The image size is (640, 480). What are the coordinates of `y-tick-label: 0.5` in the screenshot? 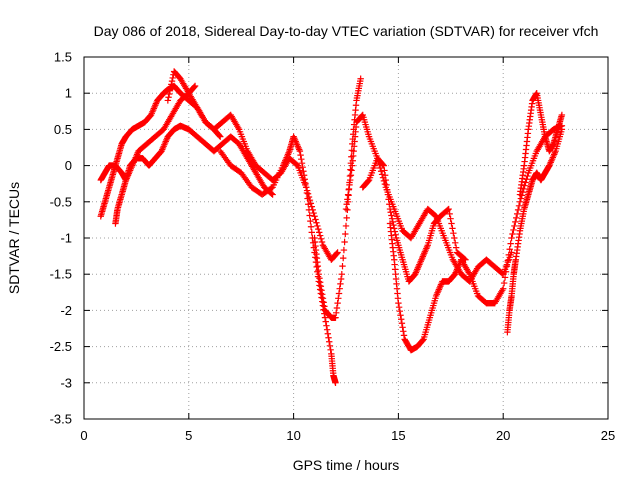 It's located at (63, 129).